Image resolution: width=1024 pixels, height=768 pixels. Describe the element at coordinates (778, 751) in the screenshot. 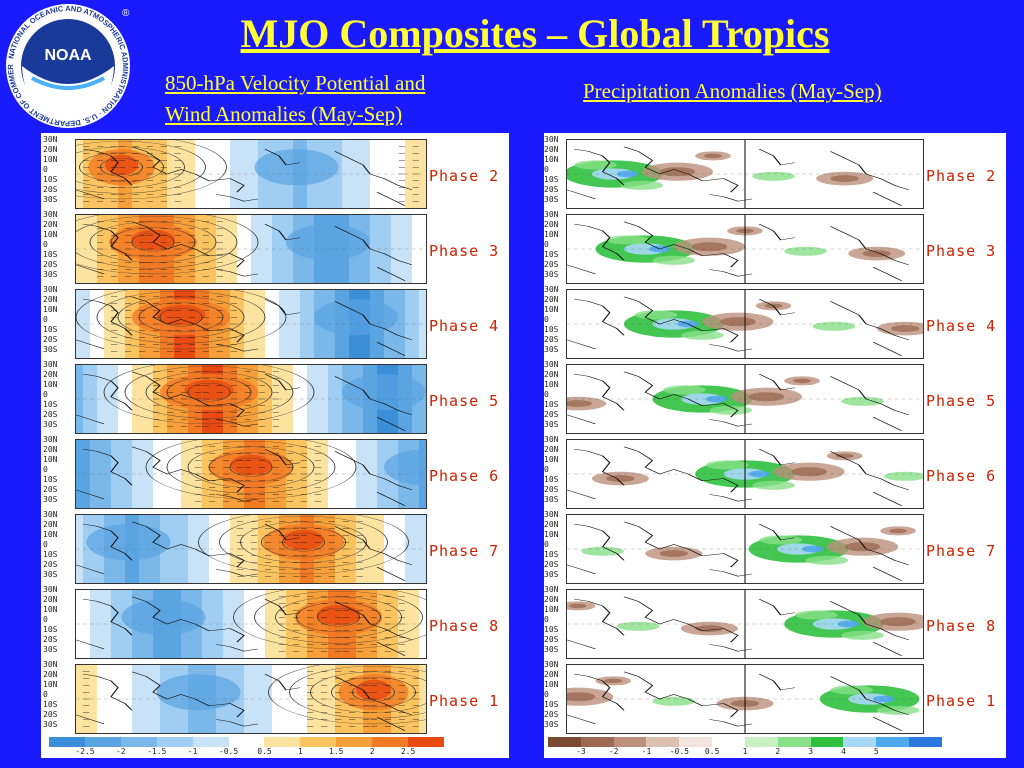

I see `colorbar-tick-label: 2` at that location.